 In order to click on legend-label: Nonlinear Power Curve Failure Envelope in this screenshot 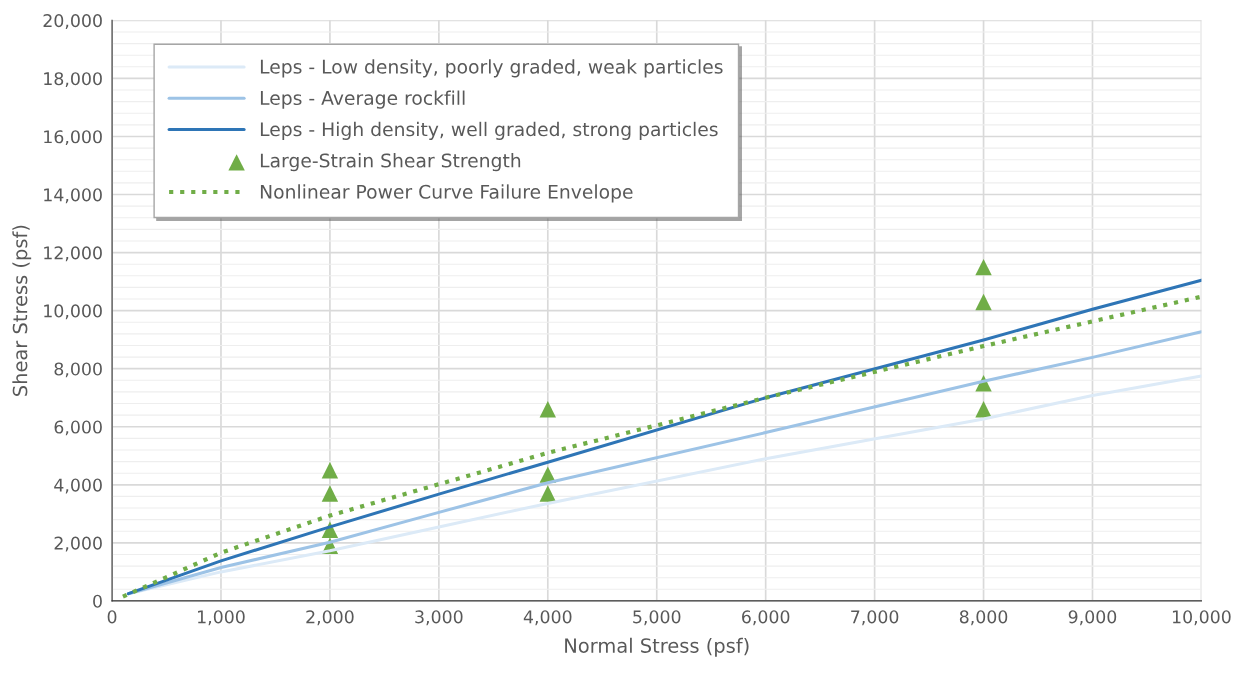, I will do `click(446, 193)`.